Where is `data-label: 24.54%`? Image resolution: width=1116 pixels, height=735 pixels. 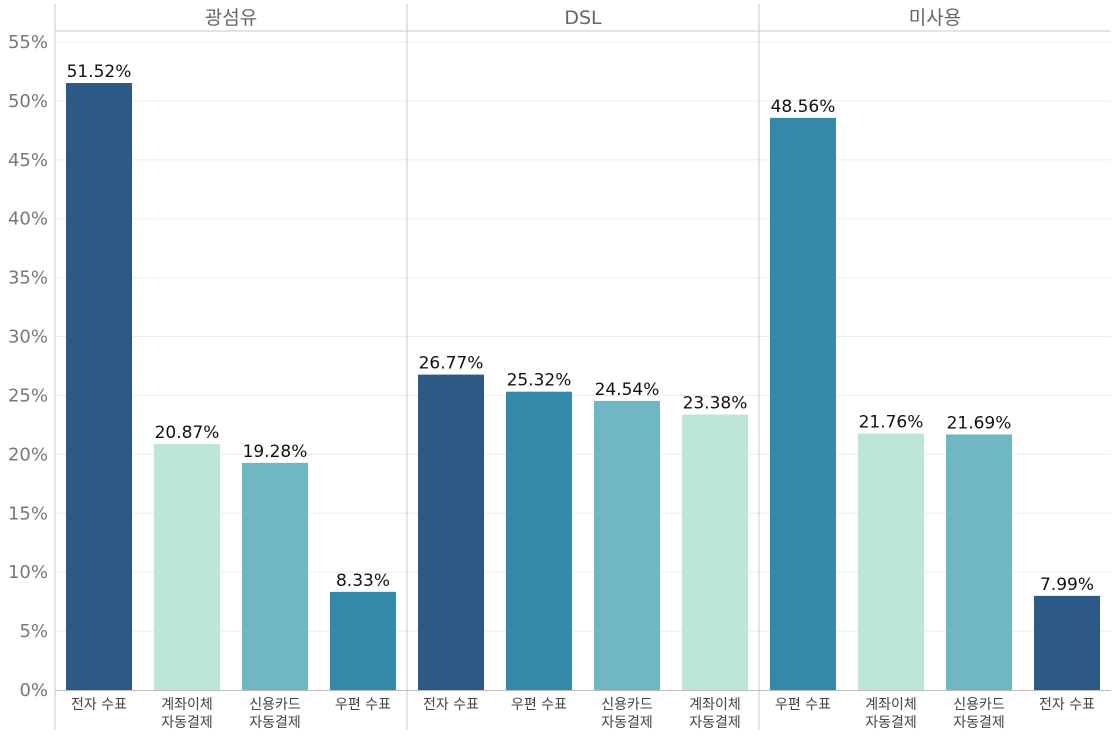
data-label: 24.54% is located at coordinates (627, 390).